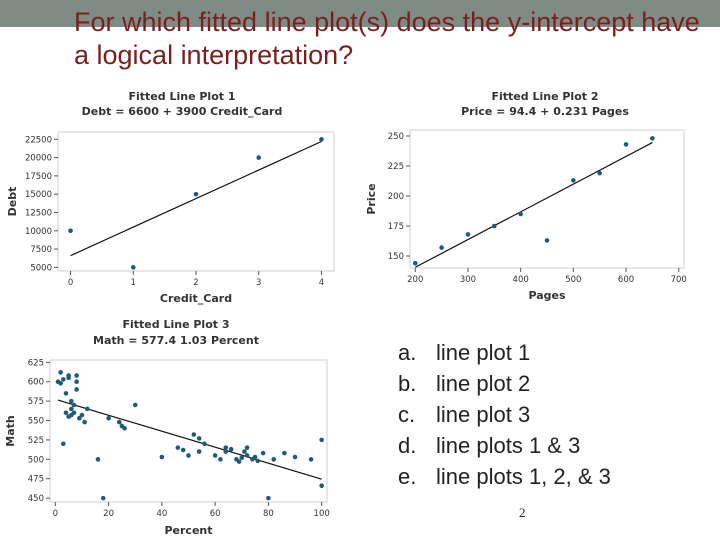 The image size is (720, 540). I want to click on y-tick-label: 600, so click(36, 383).